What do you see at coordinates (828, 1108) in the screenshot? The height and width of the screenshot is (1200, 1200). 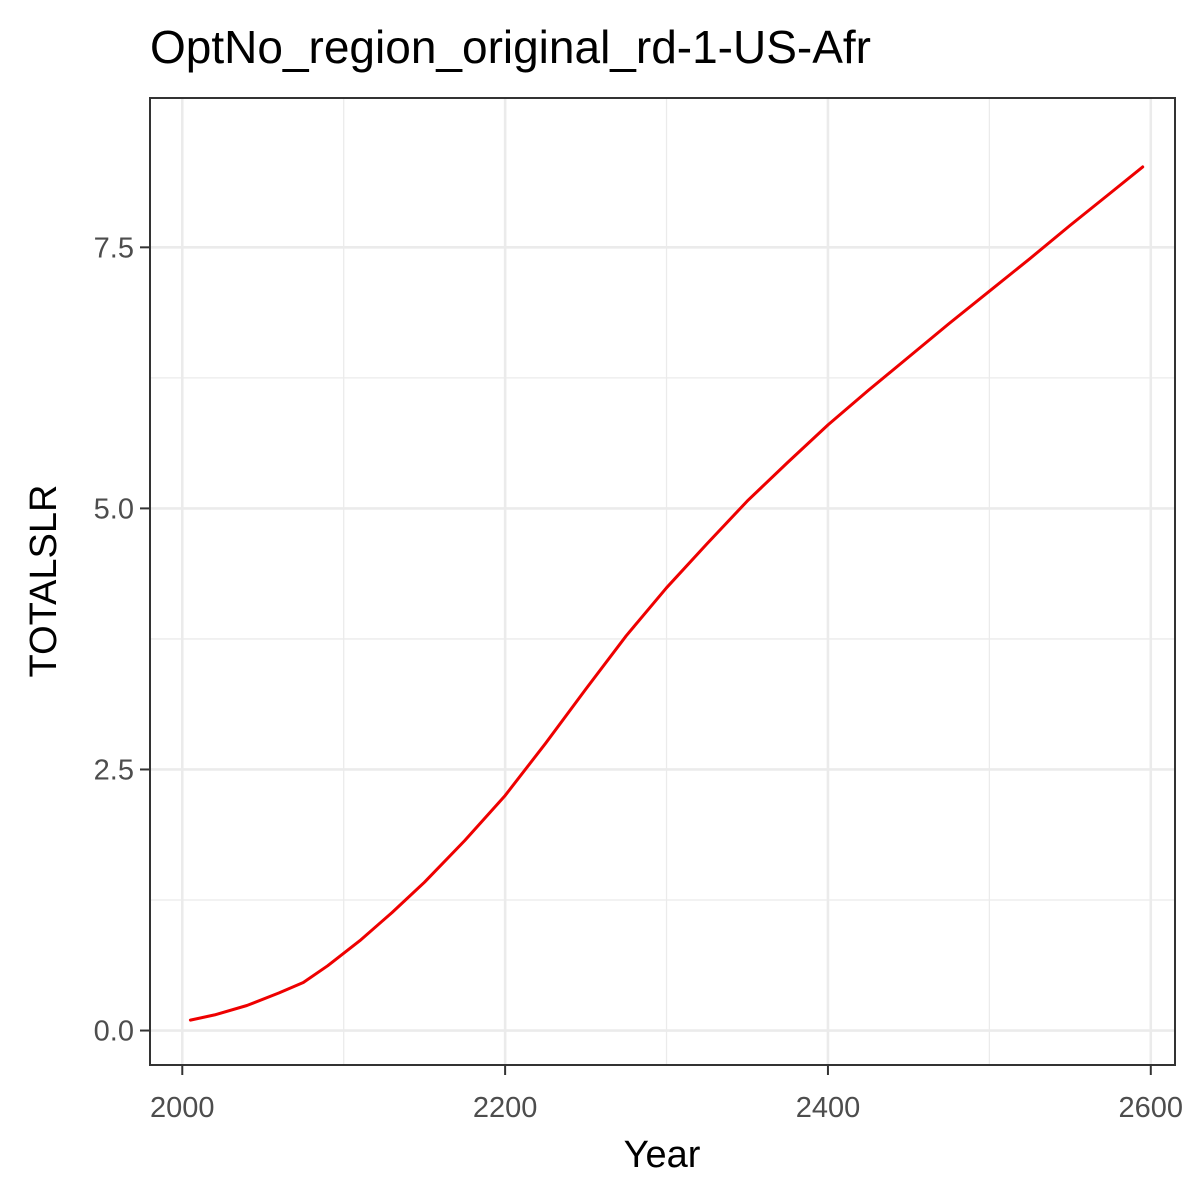 I see `x-tick-label: 2400` at bounding box center [828, 1108].